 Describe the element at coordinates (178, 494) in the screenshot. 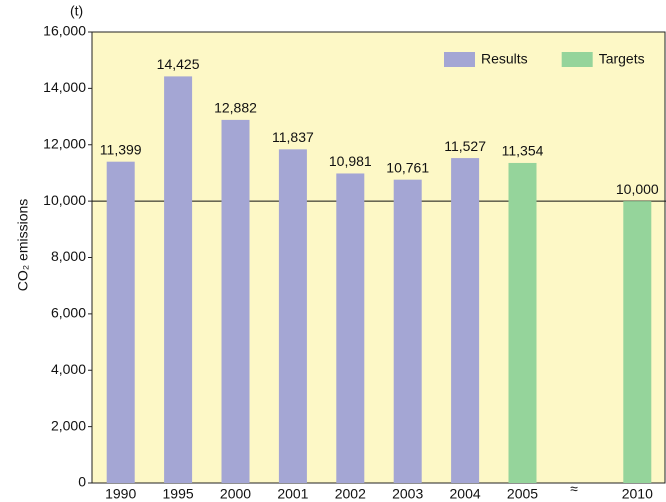

I see `x-tick-label: 1995` at that location.